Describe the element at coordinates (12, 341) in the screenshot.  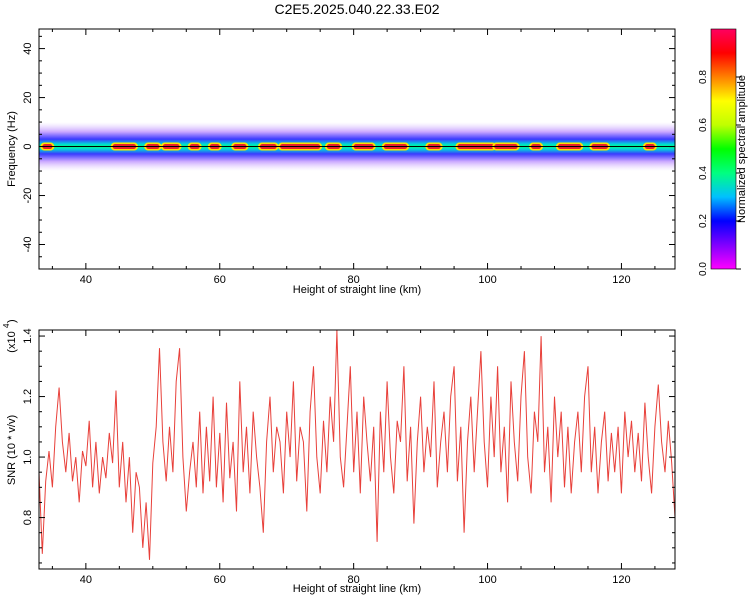
I see `snr-exponent-base: (x10` at that location.